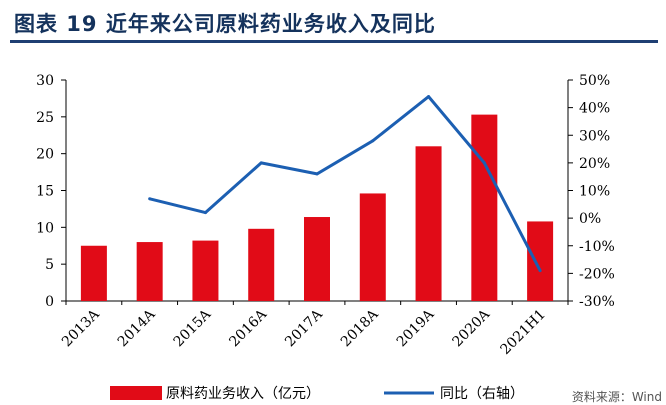 This screenshot has height=405, width=666. I want to click on y-right-tick-label: -20%, so click(597, 274).